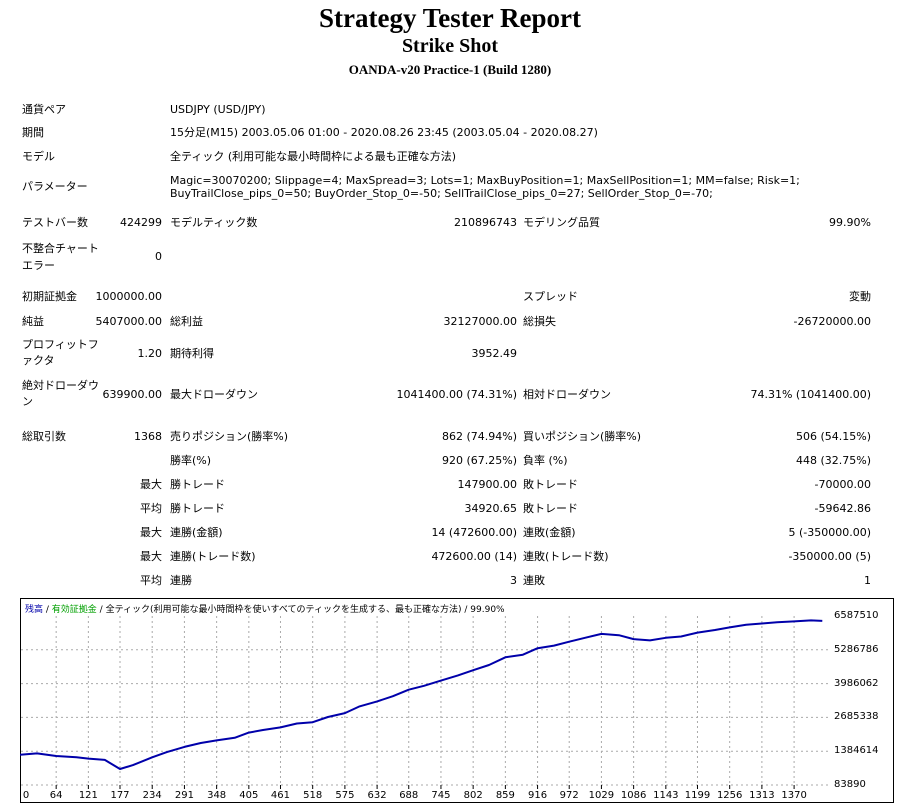  I want to click on conswin2-value: 472600.00 (14), so click(474, 556).